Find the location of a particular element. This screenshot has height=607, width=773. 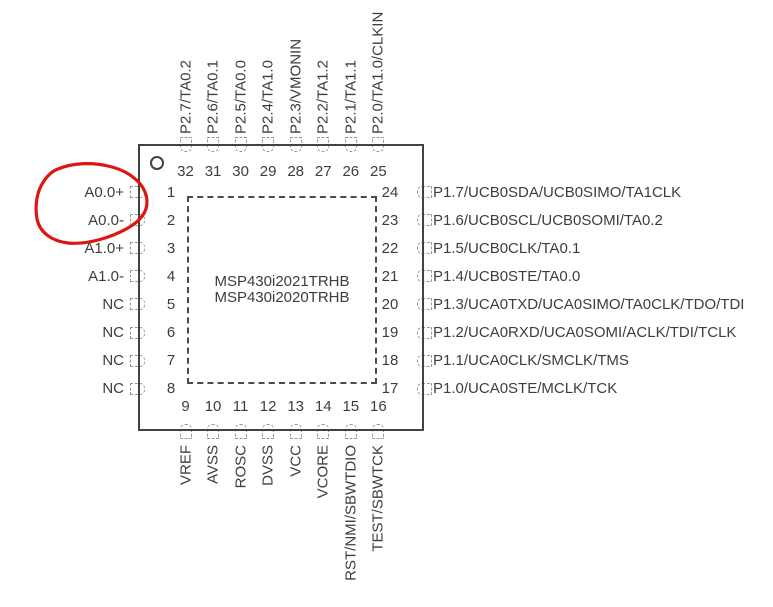

pin-label: P1.5/UCB0CLK/TA0.1 is located at coordinates (507, 248).